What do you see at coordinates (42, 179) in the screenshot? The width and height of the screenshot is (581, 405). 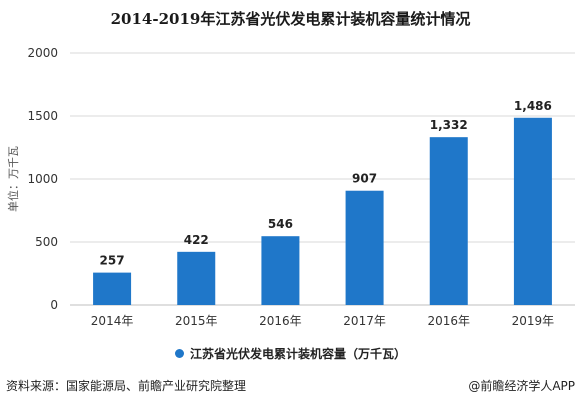 I see `y-tick-label: 1000` at bounding box center [42, 179].